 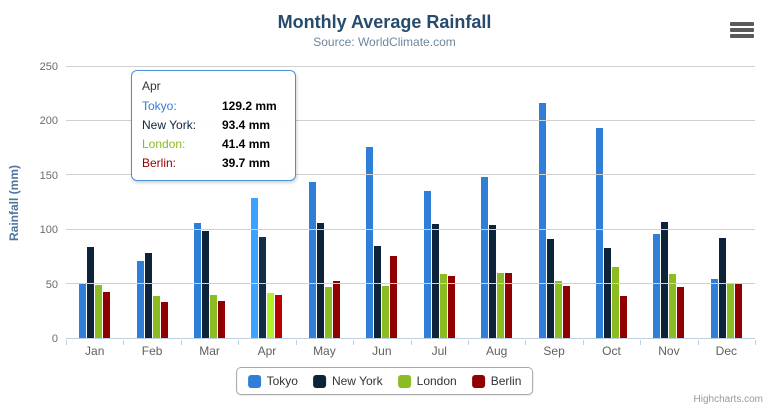 What do you see at coordinates (213, 125) in the screenshot?
I see `tooltip-row: New York: 93.4 mm` at bounding box center [213, 125].